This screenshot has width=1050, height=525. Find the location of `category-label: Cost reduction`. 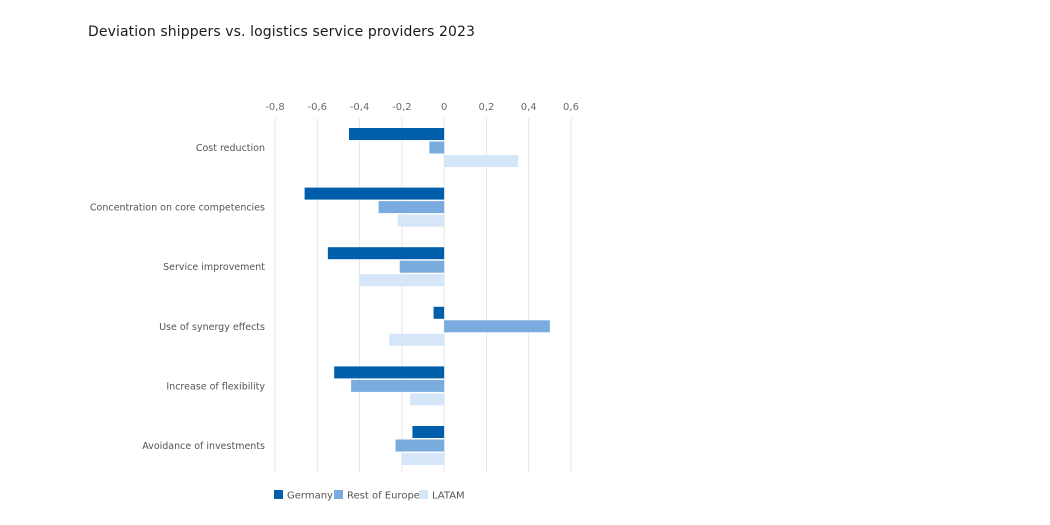

category-label: Cost reduction is located at coordinates (230, 148).